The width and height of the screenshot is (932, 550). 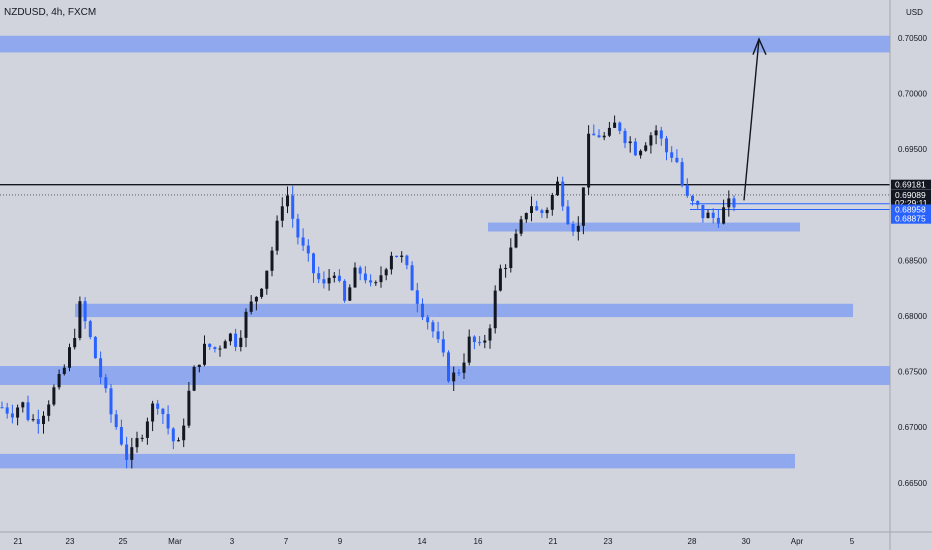 What do you see at coordinates (912, 316) in the screenshot?
I see `price-tick-label: 0.68000` at bounding box center [912, 316].